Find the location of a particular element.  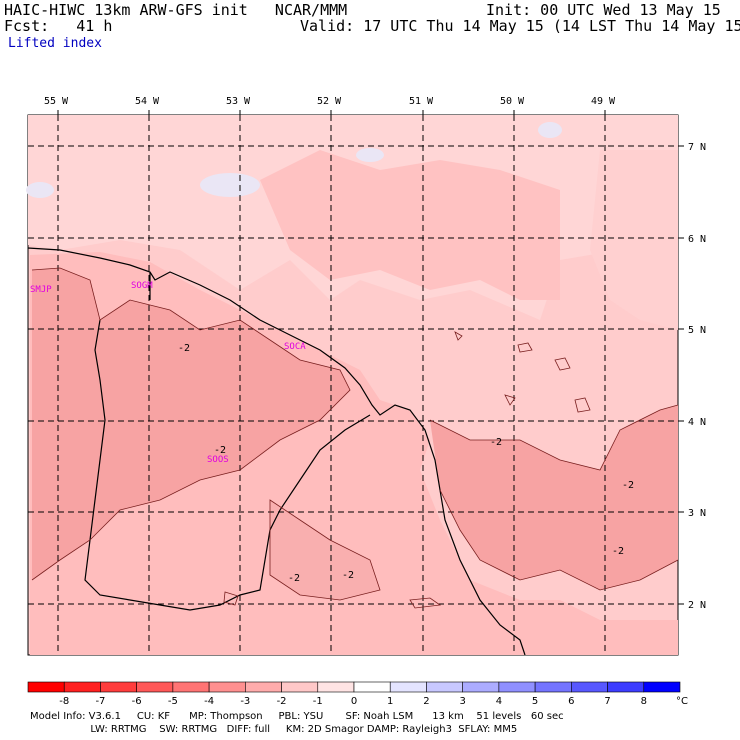

forecast-hour: Fcst: 41 h is located at coordinates (58, 26).